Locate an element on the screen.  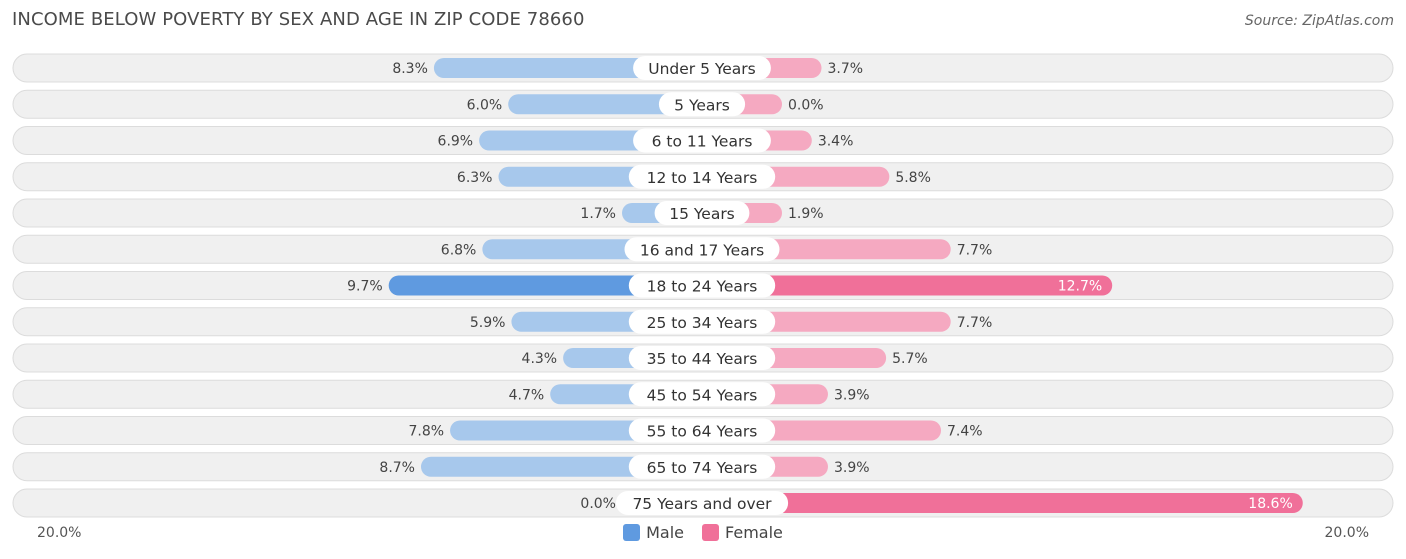
category-label: 35 to 44 Years is located at coordinates (702, 359).